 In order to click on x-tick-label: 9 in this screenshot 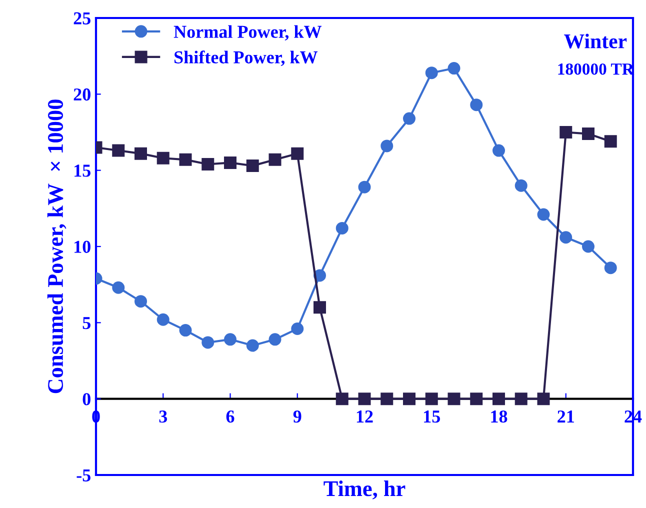, I will do `click(297, 416)`.